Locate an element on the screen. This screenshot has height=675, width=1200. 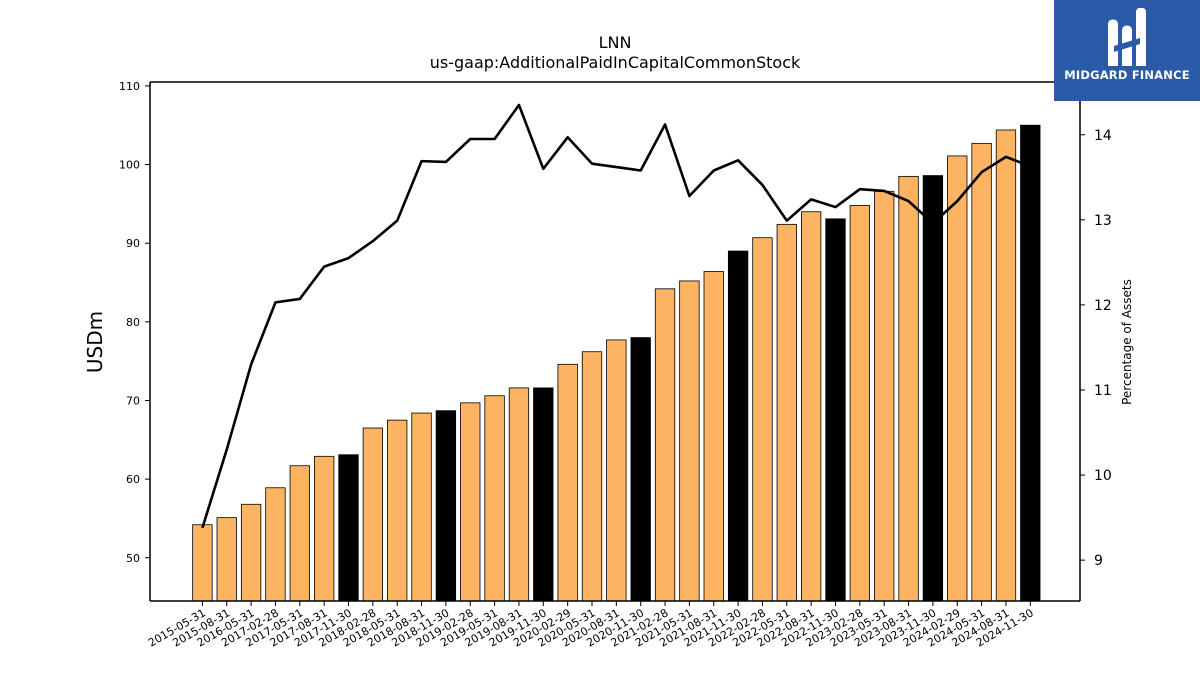
right-tick-label: 11 is located at coordinates (1103, 391).